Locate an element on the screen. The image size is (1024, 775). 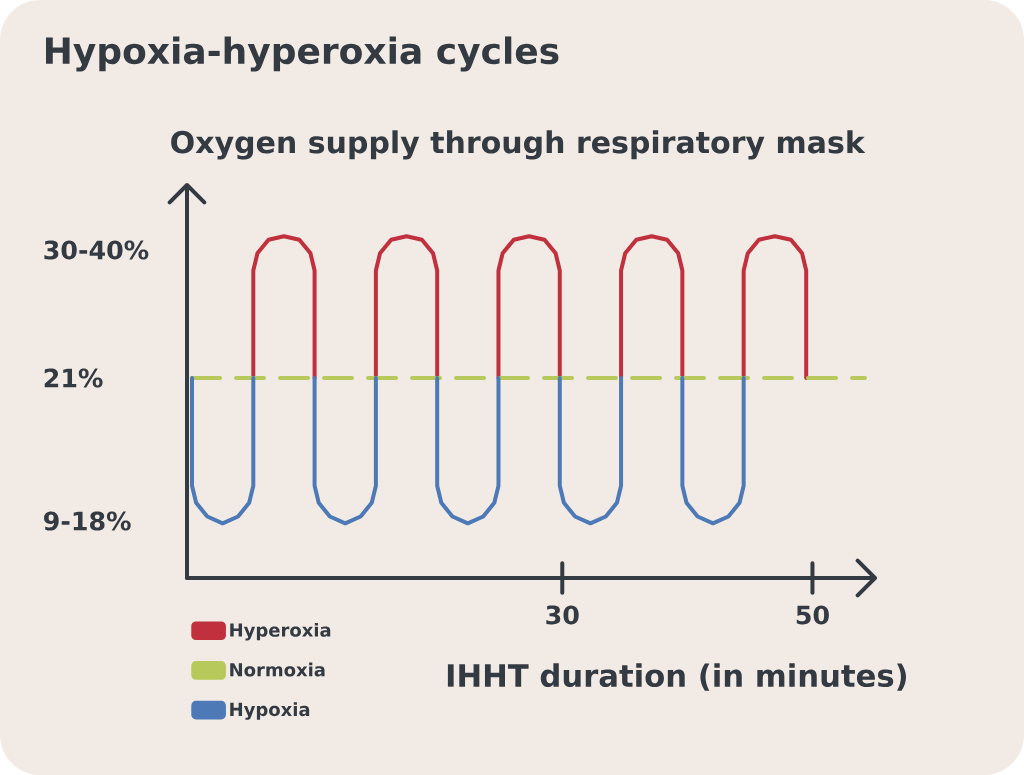
legend-label: Hyperoxia is located at coordinates (280, 631).